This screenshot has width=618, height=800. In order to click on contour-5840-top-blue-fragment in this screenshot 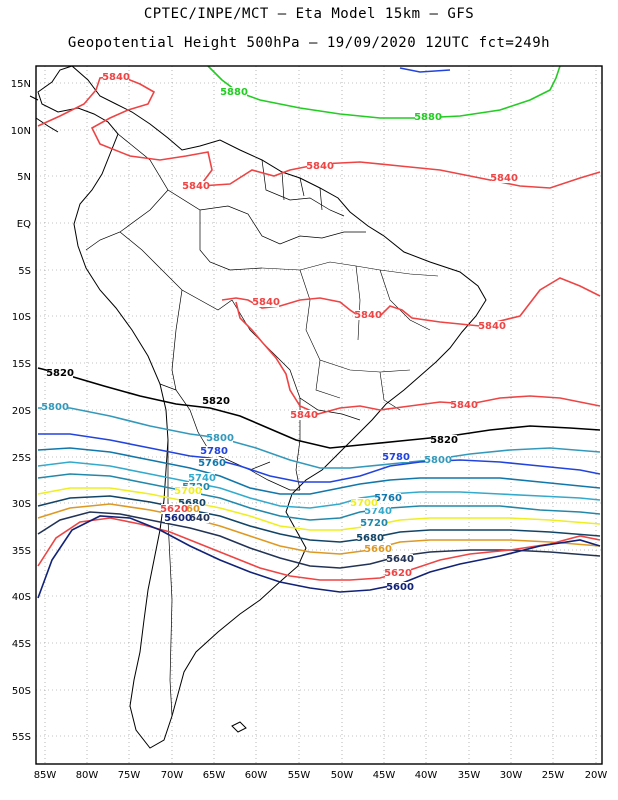, I will do `click(425, 70)`.